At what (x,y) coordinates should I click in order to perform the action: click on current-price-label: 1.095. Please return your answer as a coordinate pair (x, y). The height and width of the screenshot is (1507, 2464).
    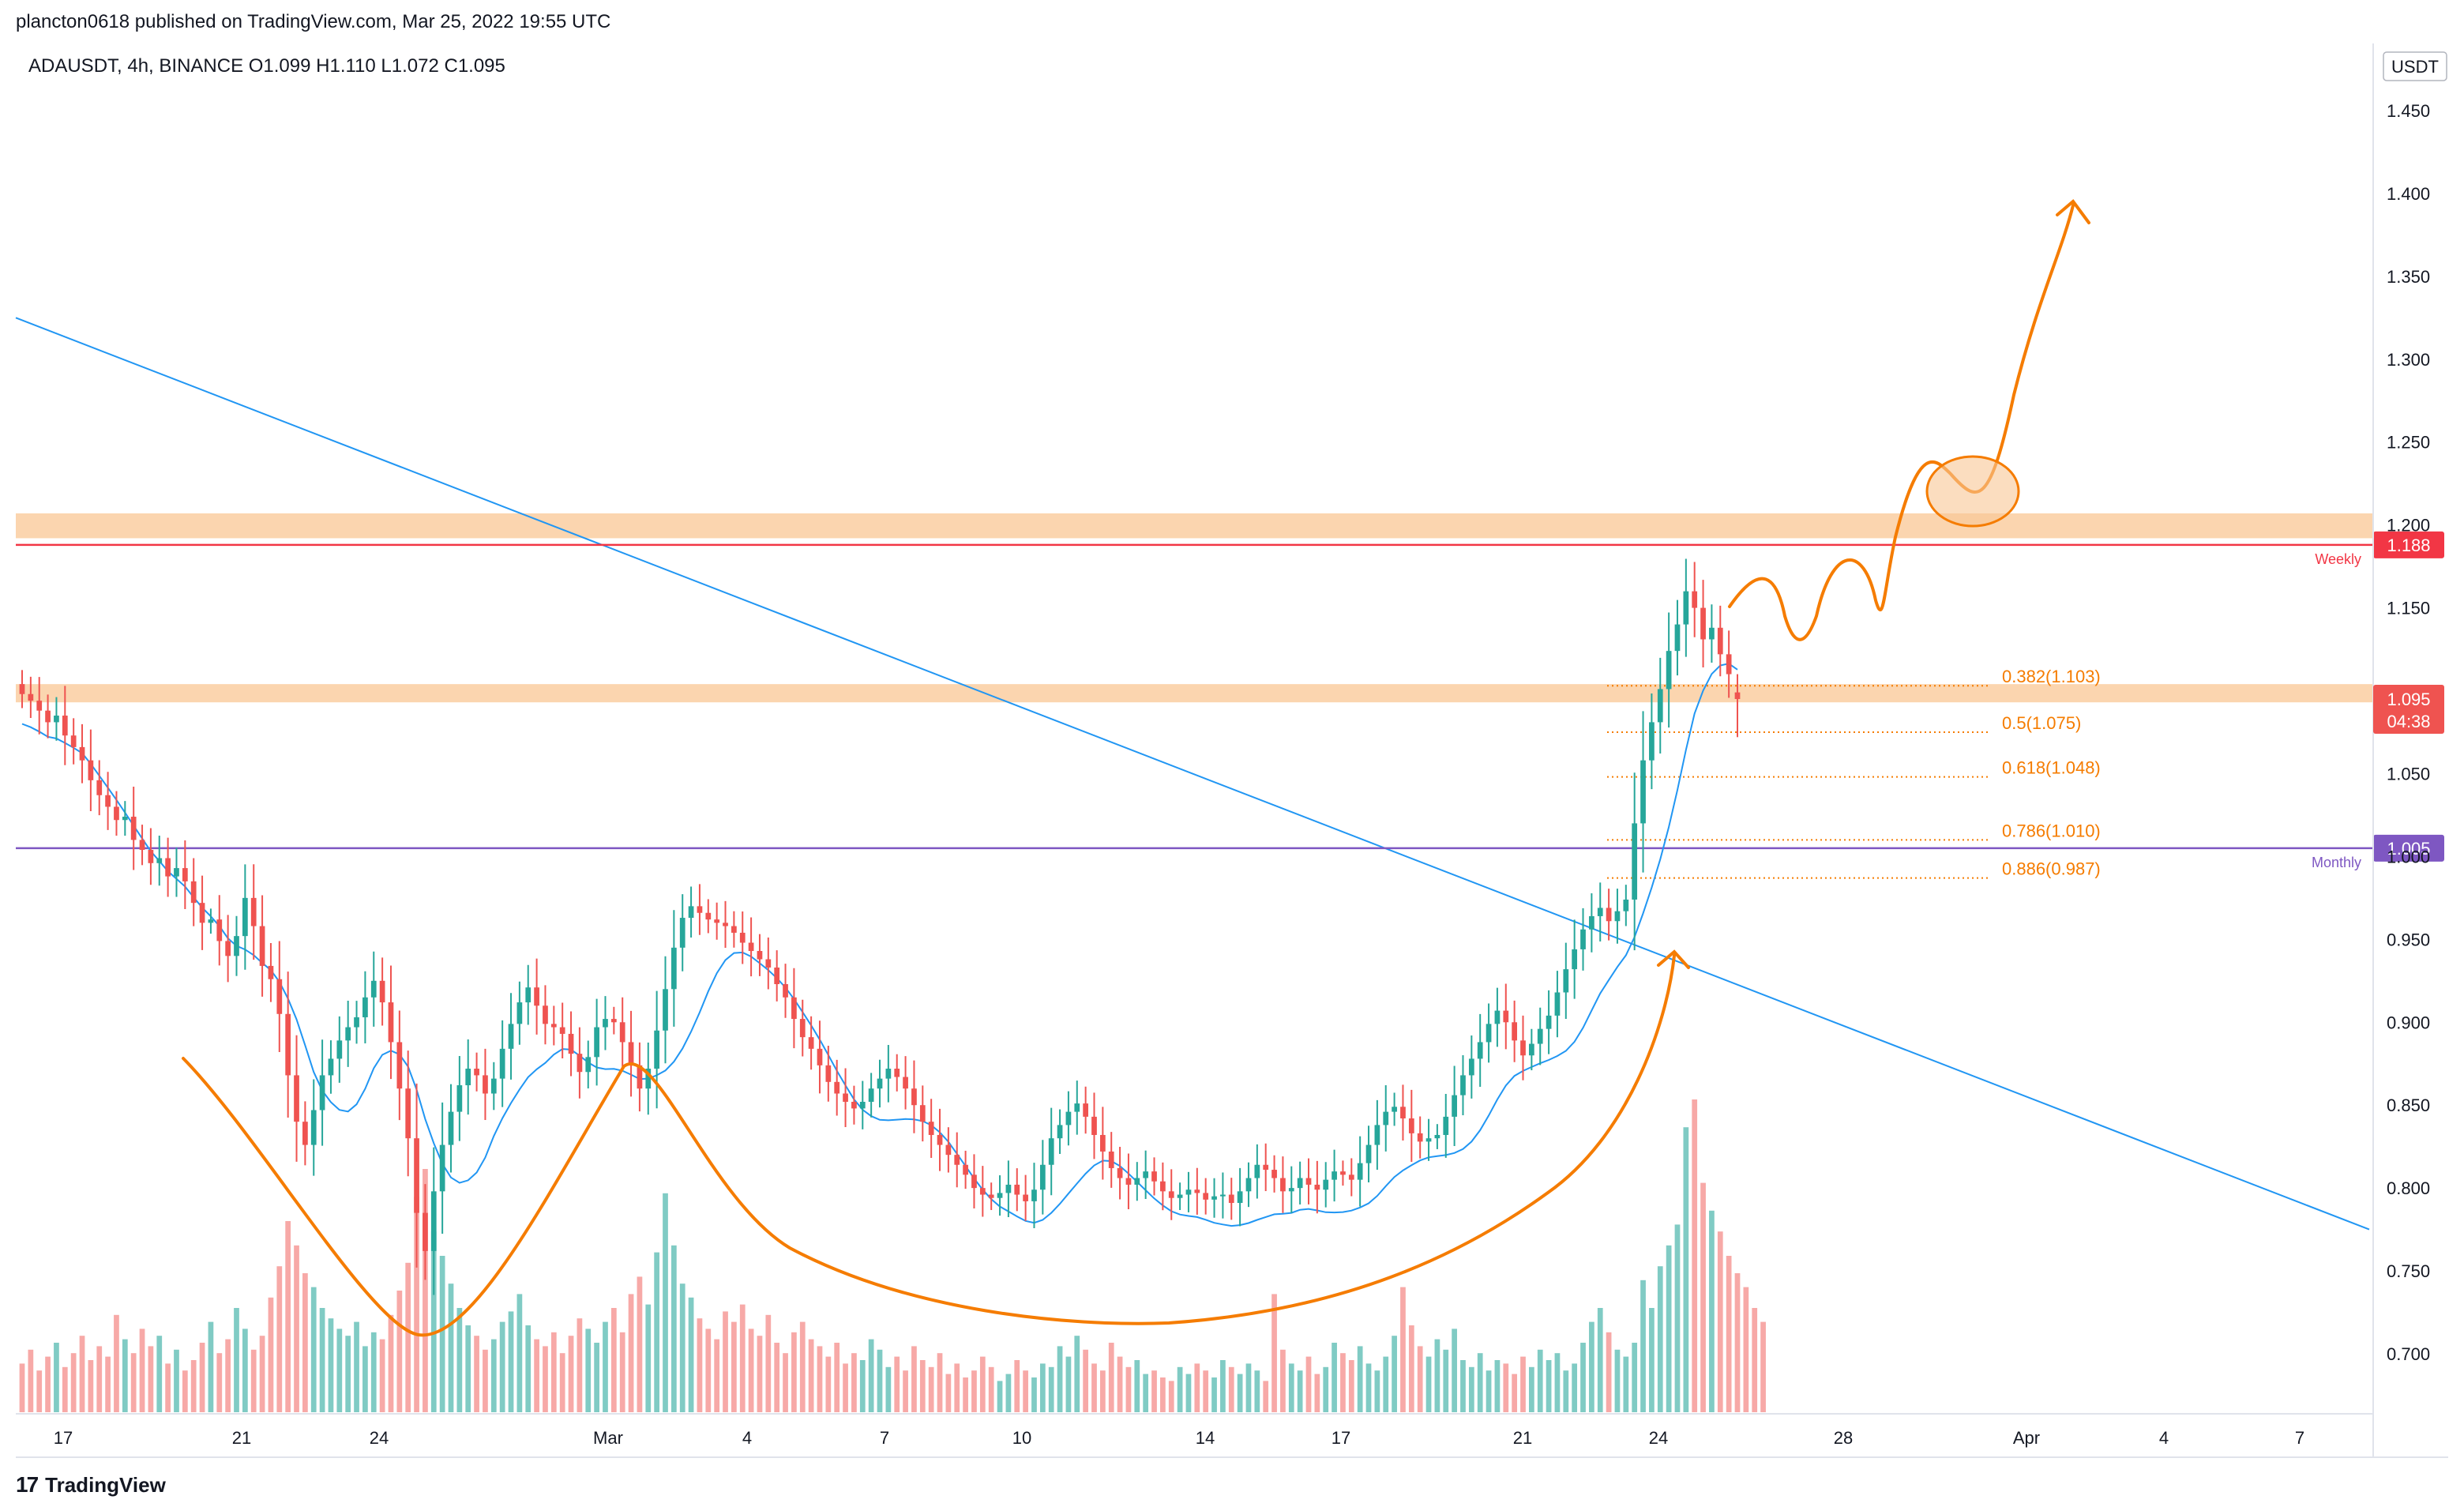
    Looking at the image, I should click on (2408, 699).